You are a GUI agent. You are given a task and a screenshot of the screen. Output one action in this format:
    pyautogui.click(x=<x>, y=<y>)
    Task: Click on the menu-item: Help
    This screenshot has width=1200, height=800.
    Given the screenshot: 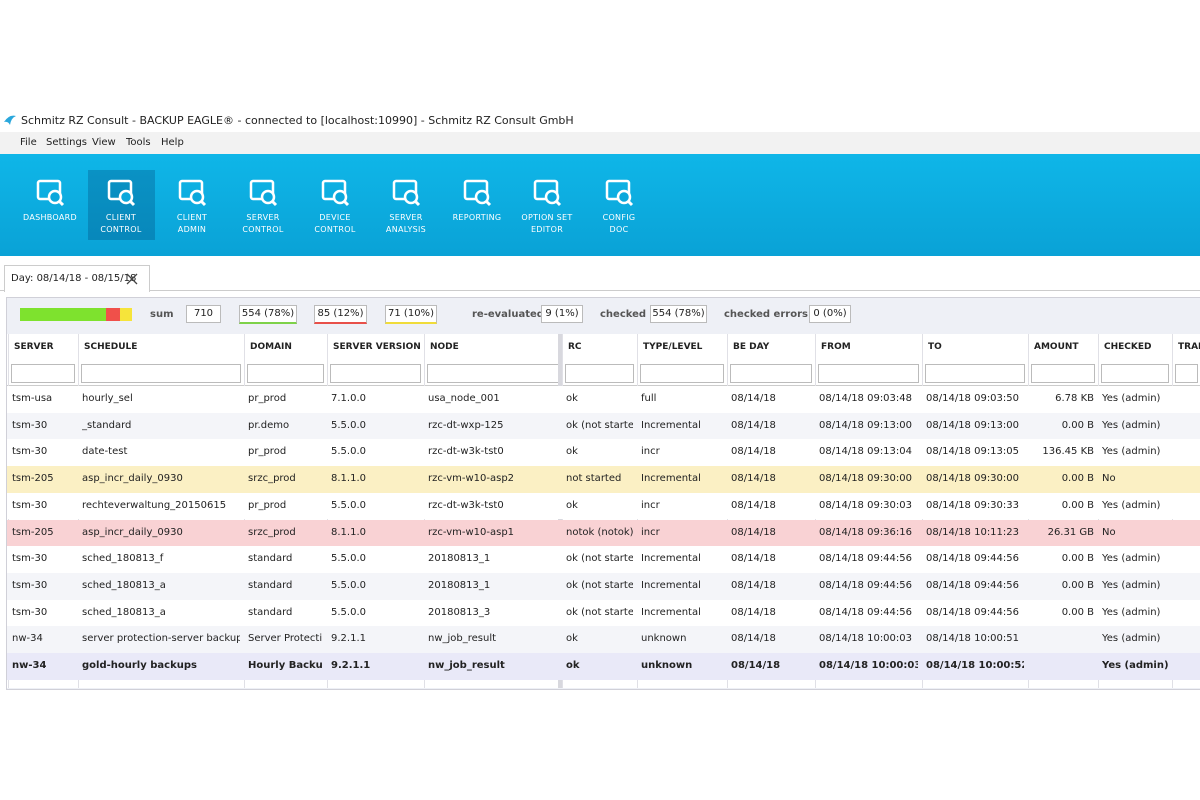 What is the action you would take?
    pyautogui.click(x=172, y=142)
    